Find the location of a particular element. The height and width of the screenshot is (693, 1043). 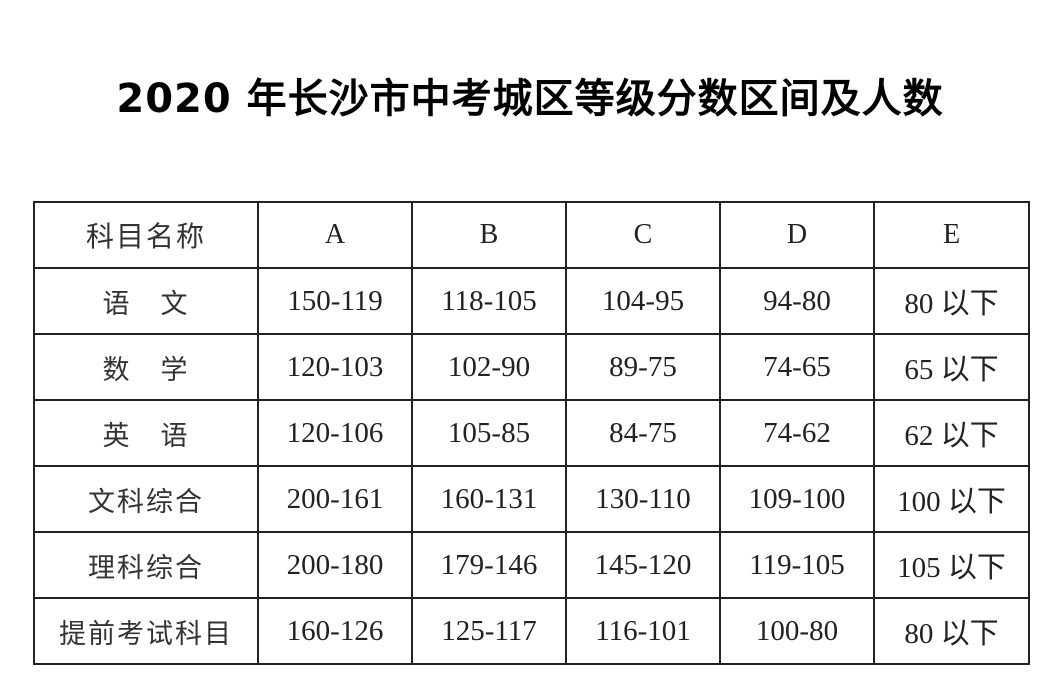

grade-header-cell: A is located at coordinates (335, 235).